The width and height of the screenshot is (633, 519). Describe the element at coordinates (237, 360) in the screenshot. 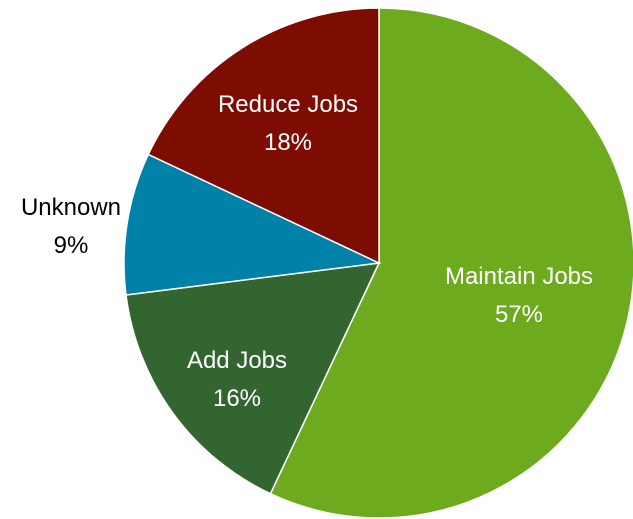

I see `slice-label-add-jobs: Add Jobs` at that location.